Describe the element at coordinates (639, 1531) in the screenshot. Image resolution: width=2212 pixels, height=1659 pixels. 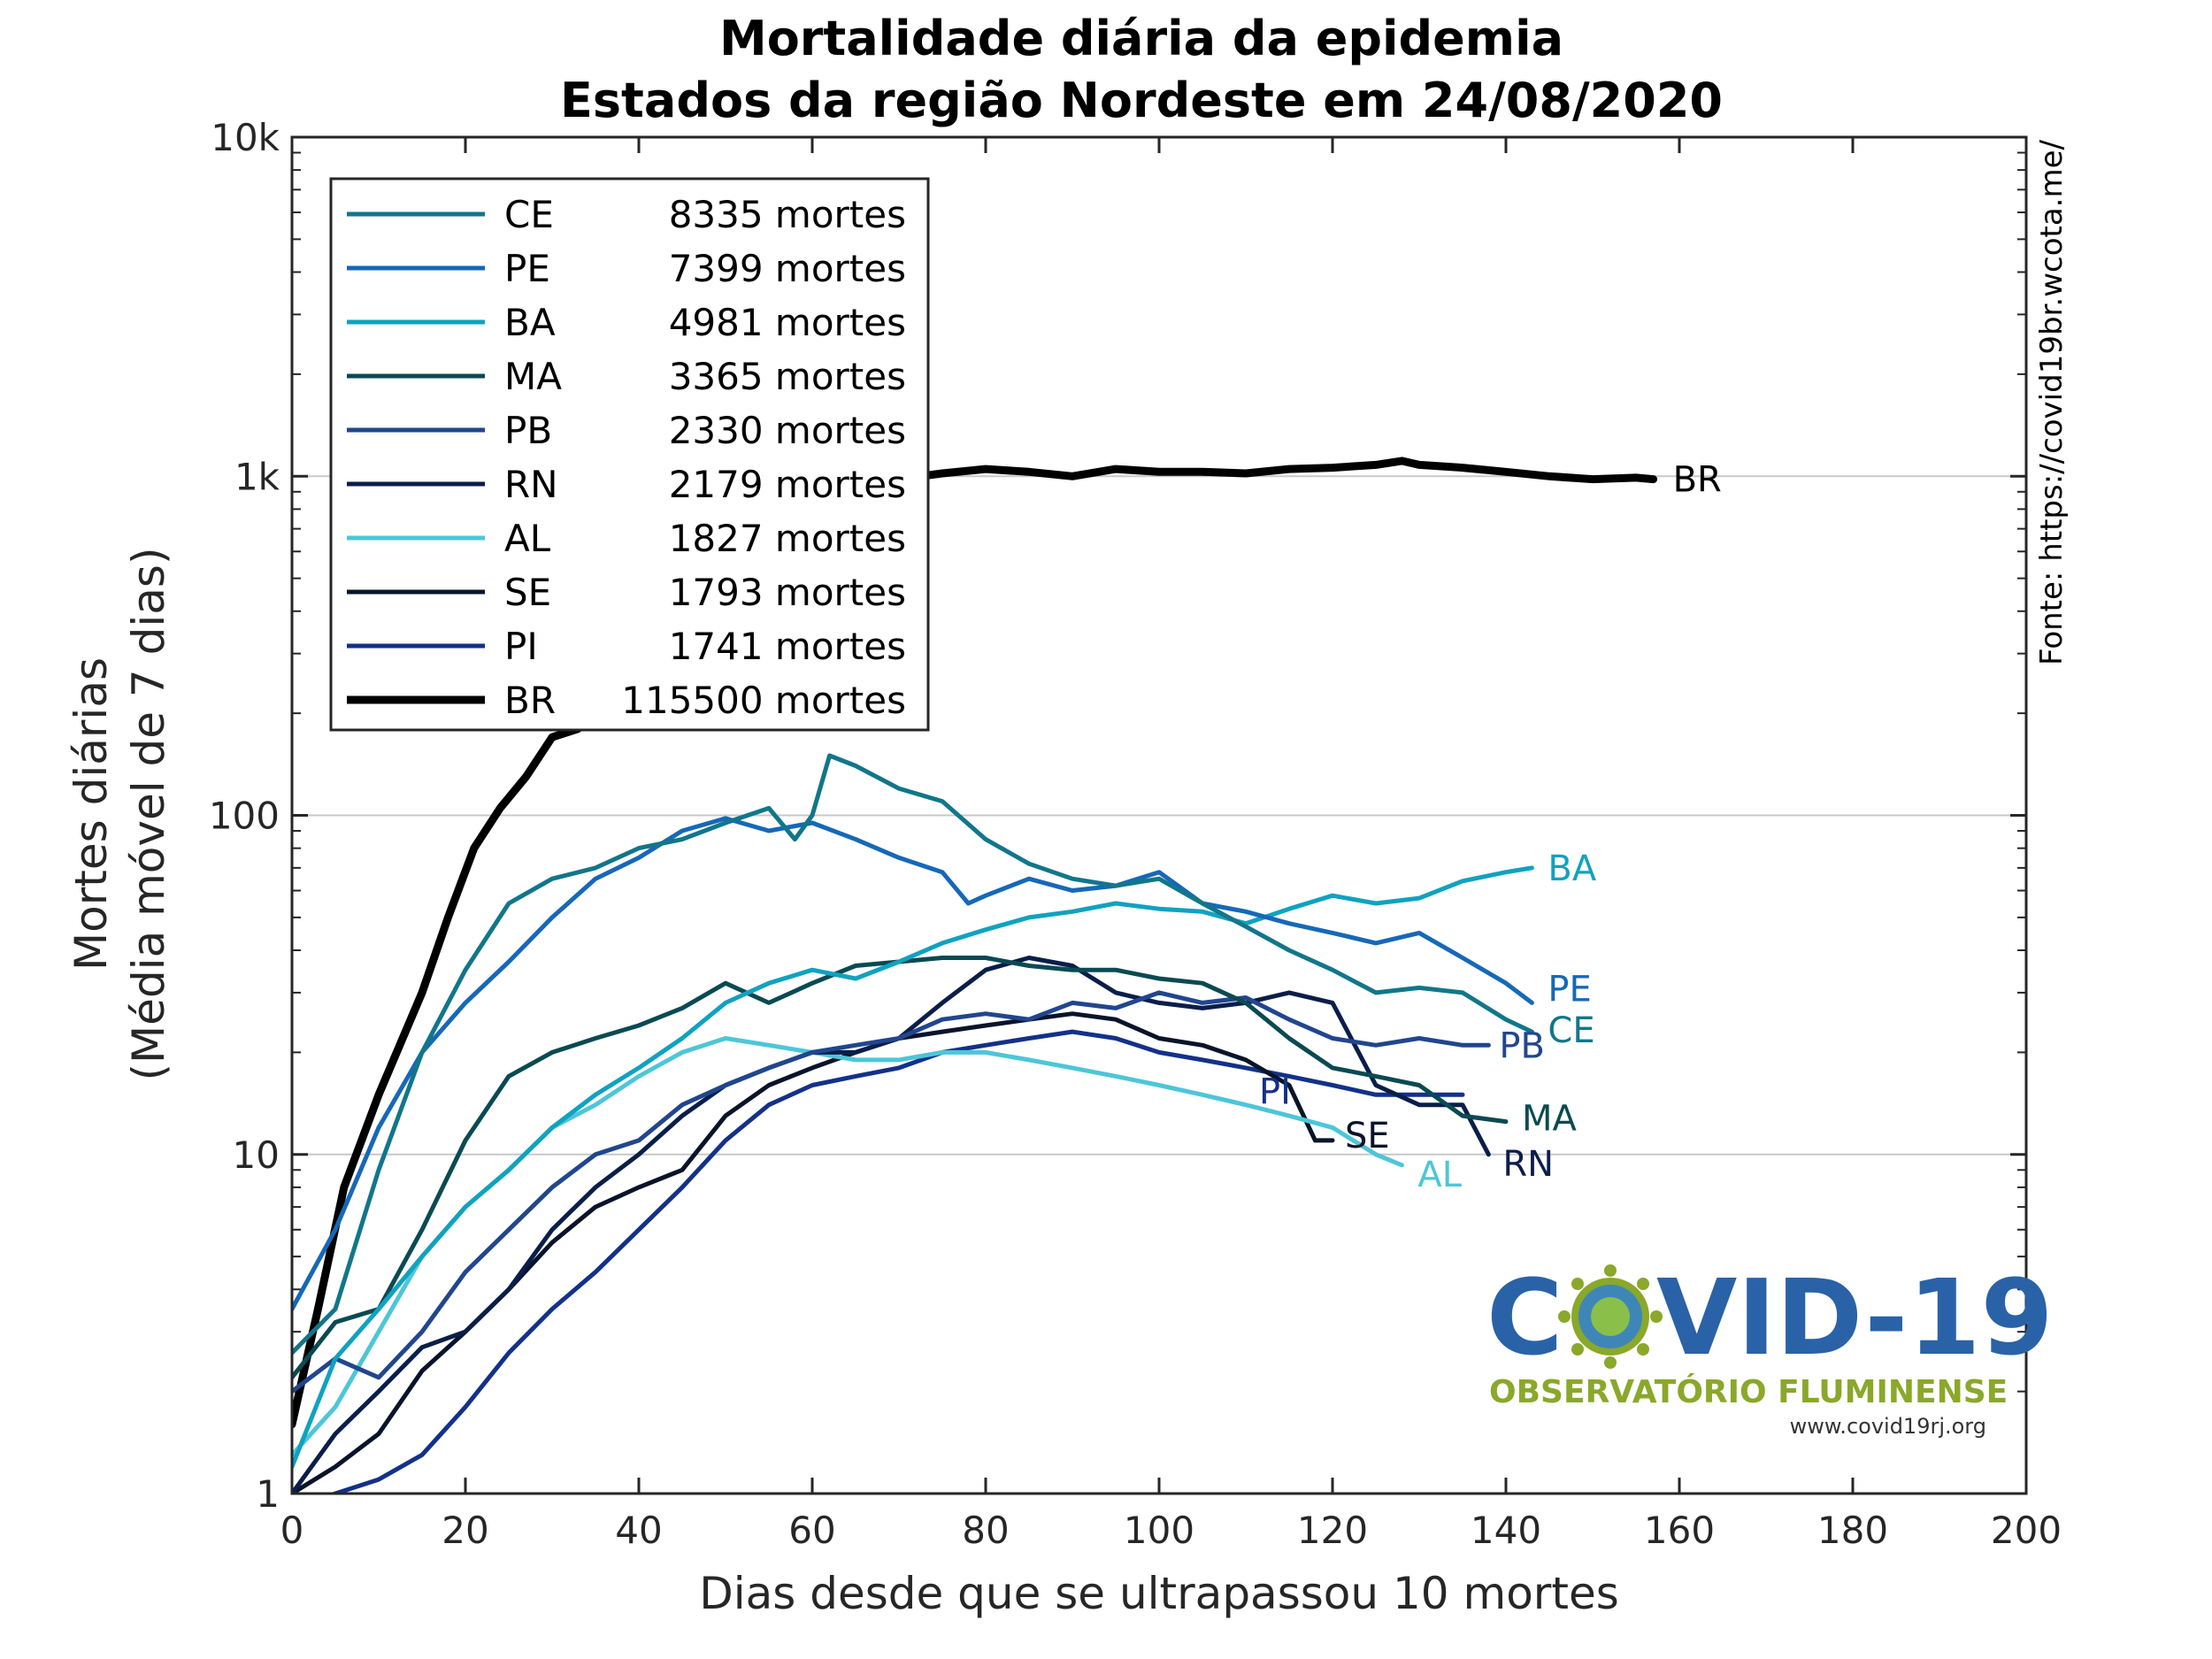
I see `x-tick-label: 40` at that location.